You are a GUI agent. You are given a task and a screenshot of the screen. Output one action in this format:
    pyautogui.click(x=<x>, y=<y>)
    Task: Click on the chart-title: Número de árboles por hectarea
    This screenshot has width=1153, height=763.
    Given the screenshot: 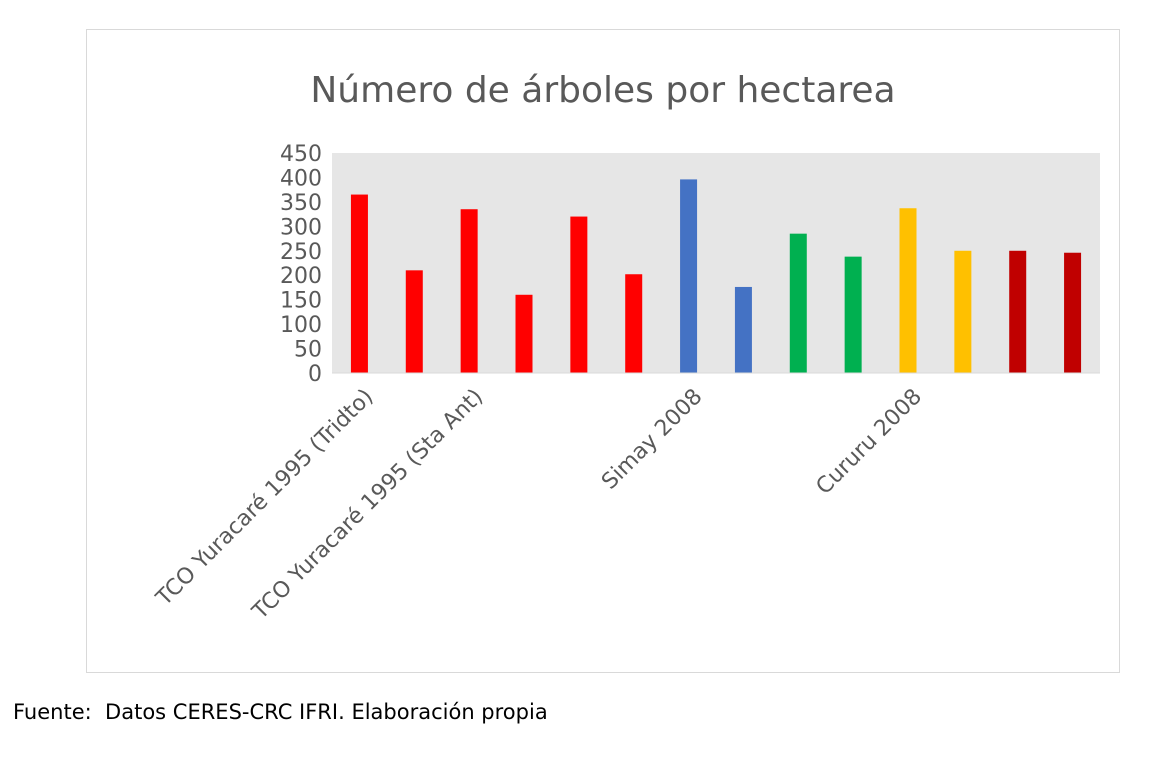 What is the action you would take?
    pyautogui.click(x=602, y=90)
    